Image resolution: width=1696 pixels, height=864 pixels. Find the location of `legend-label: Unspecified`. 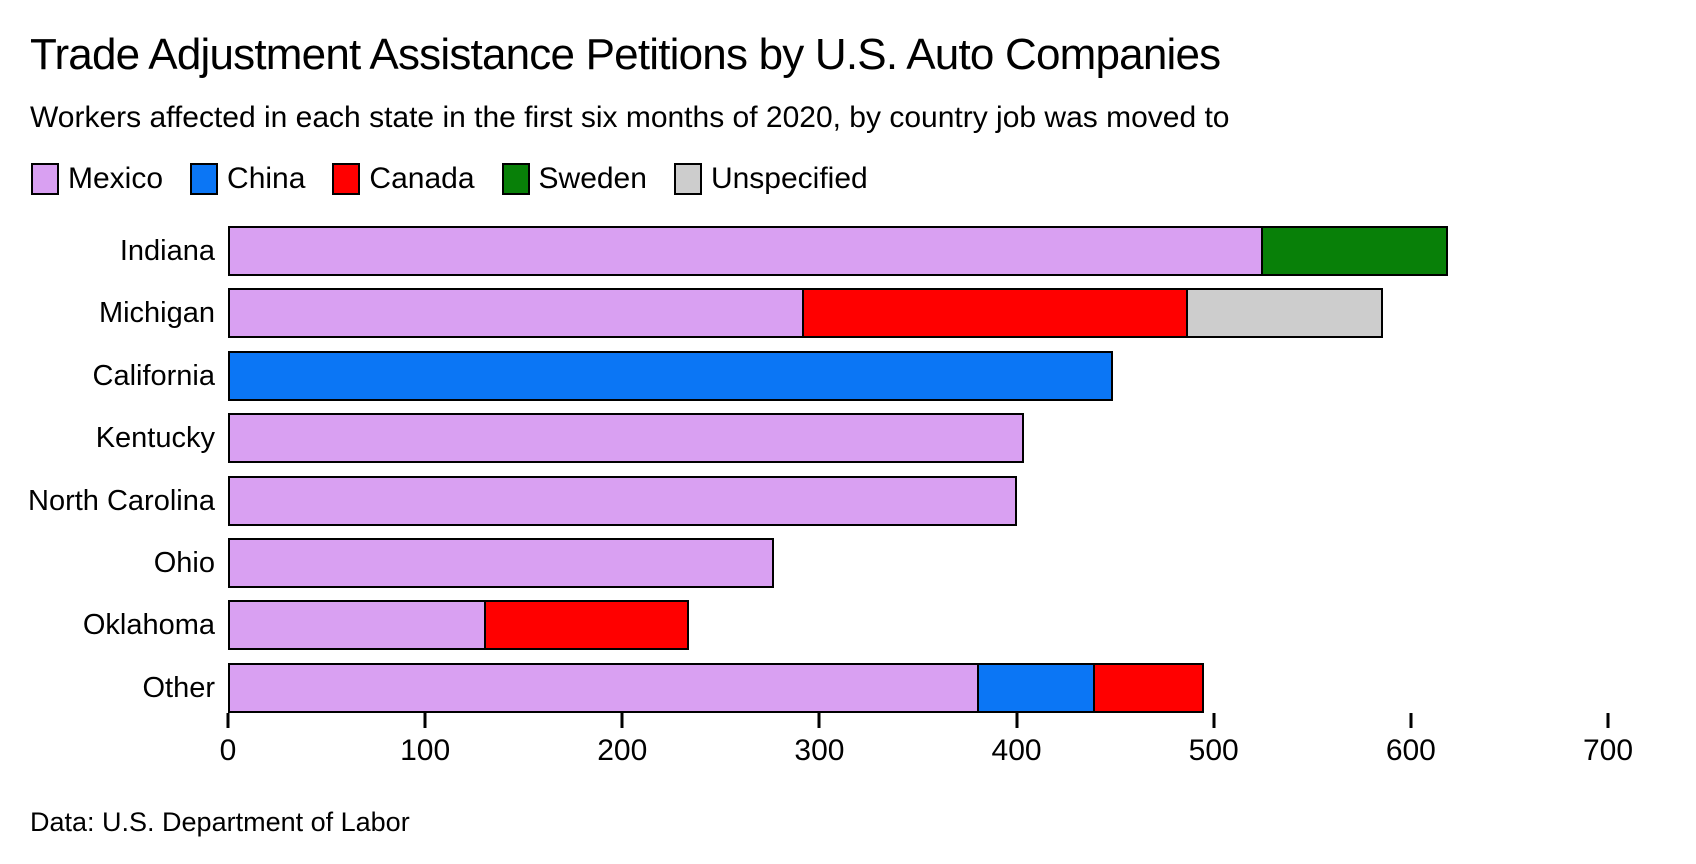

legend-label: Unspecified is located at coordinates (789, 178).